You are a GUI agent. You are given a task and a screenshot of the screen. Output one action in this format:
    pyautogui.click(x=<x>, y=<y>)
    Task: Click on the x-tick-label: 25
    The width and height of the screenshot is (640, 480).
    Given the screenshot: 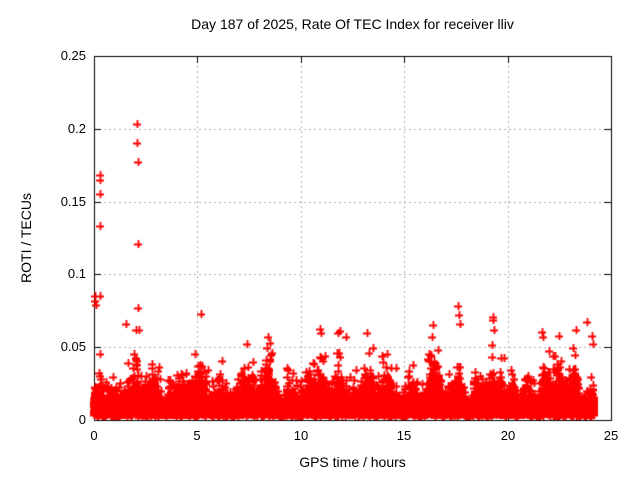 What is the action you would take?
    pyautogui.click(x=611, y=435)
    